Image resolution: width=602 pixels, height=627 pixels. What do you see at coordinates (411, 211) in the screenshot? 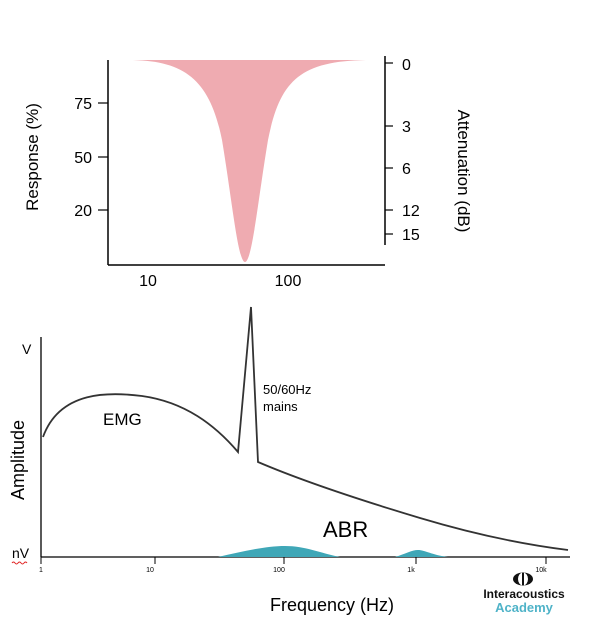
I see `right-tick-12: 12` at bounding box center [411, 211].